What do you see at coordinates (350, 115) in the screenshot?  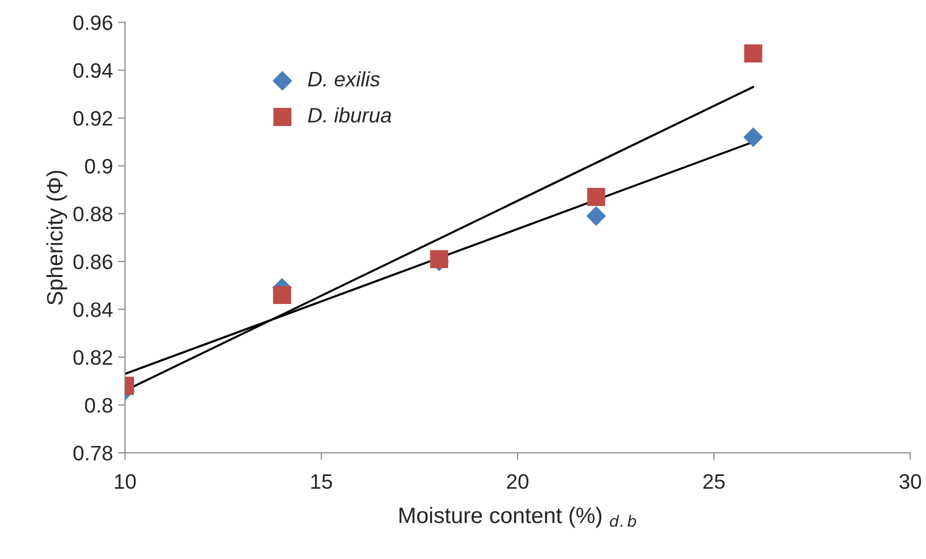 I see `legend-label: D. iburua` at bounding box center [350, 115].